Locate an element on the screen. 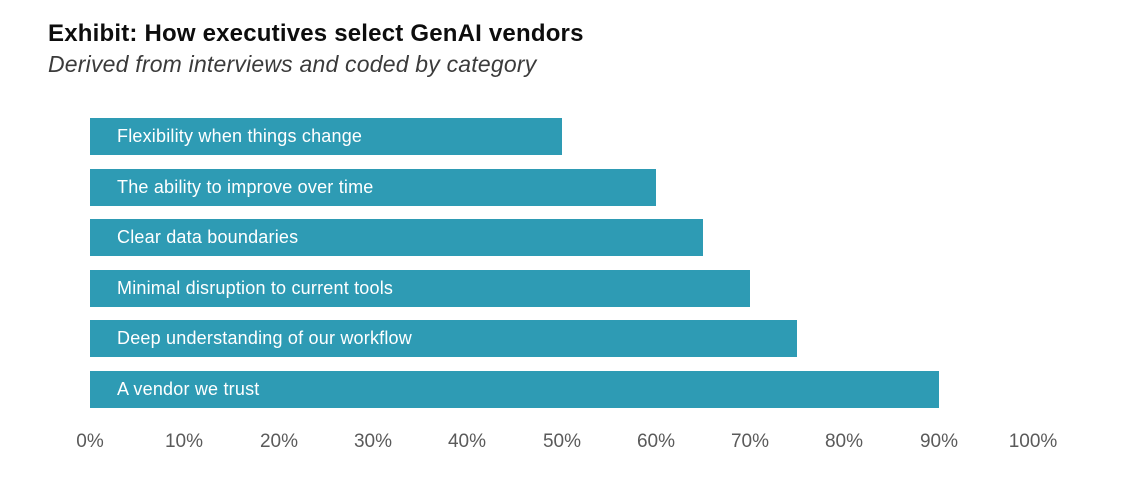 This screenshot has width=1130, height=490. bar-label: Minimal disruption to current tools is located at coordinates (255, 288).